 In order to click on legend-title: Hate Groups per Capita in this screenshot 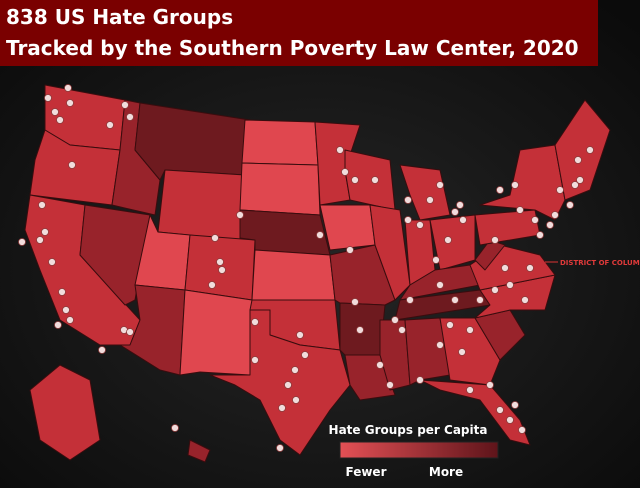, I will do `click(408, 430)`.